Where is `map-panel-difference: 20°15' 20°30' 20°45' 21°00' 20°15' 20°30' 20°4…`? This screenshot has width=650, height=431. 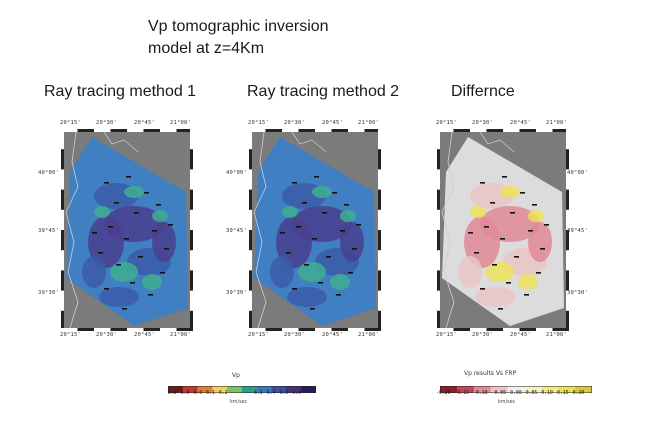
map-panel-difference: 20°15' 20°30' 20°45' 21°00' 20°15' 20°30' 20°4… is located at coordinates (503, 226).